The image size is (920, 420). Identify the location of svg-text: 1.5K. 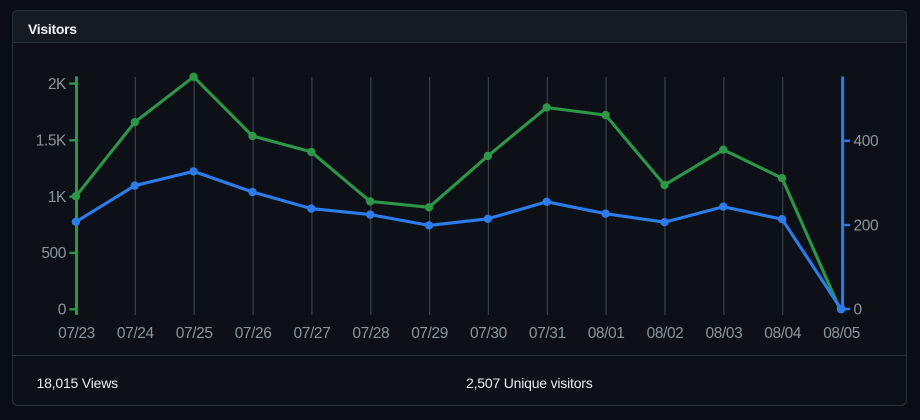
(51, 141).